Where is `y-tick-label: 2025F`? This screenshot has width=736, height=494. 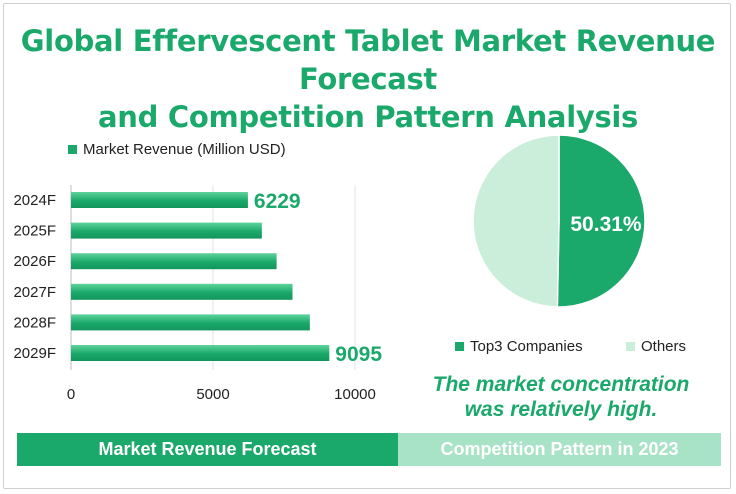
y-tick-label: 2025F is located at coordinates (34, 231).